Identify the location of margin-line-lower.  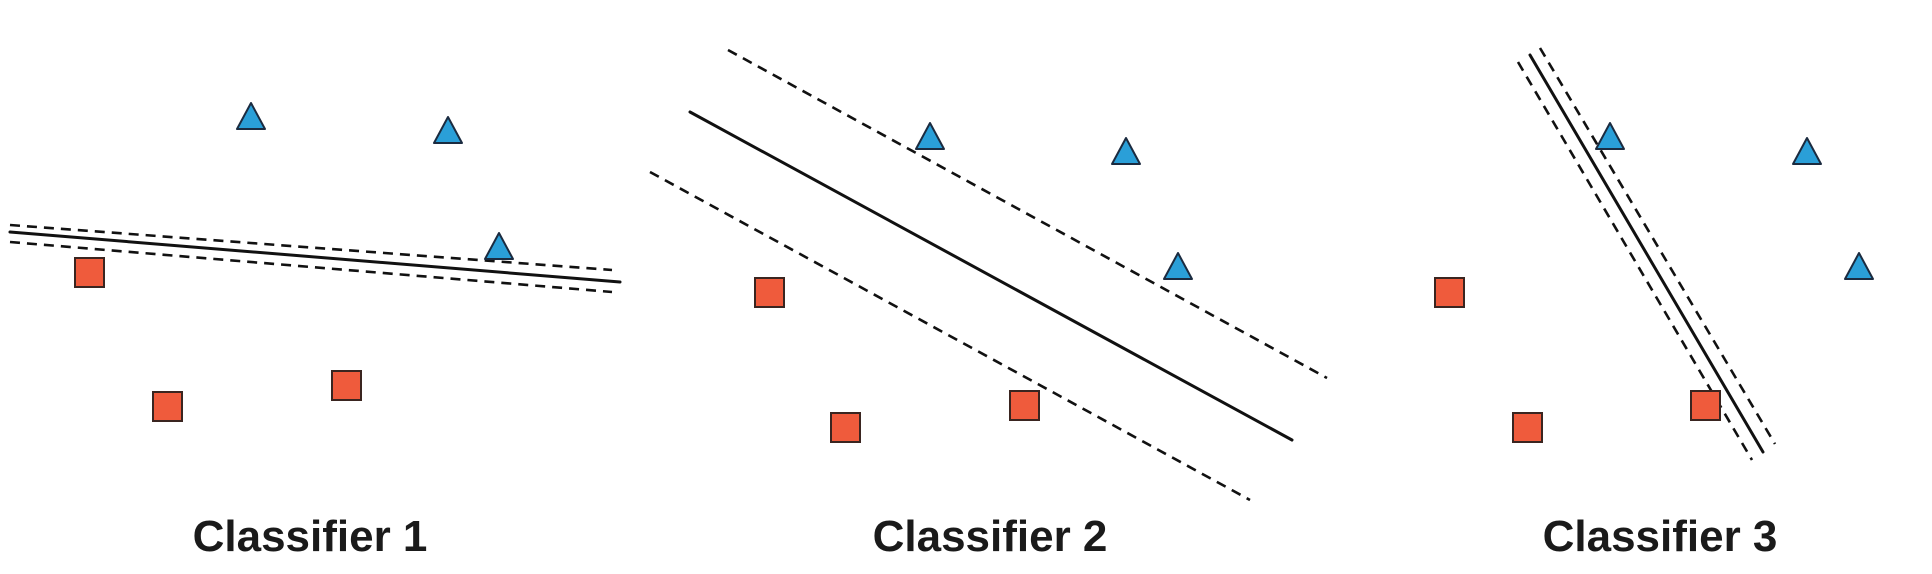
(1635, 261).